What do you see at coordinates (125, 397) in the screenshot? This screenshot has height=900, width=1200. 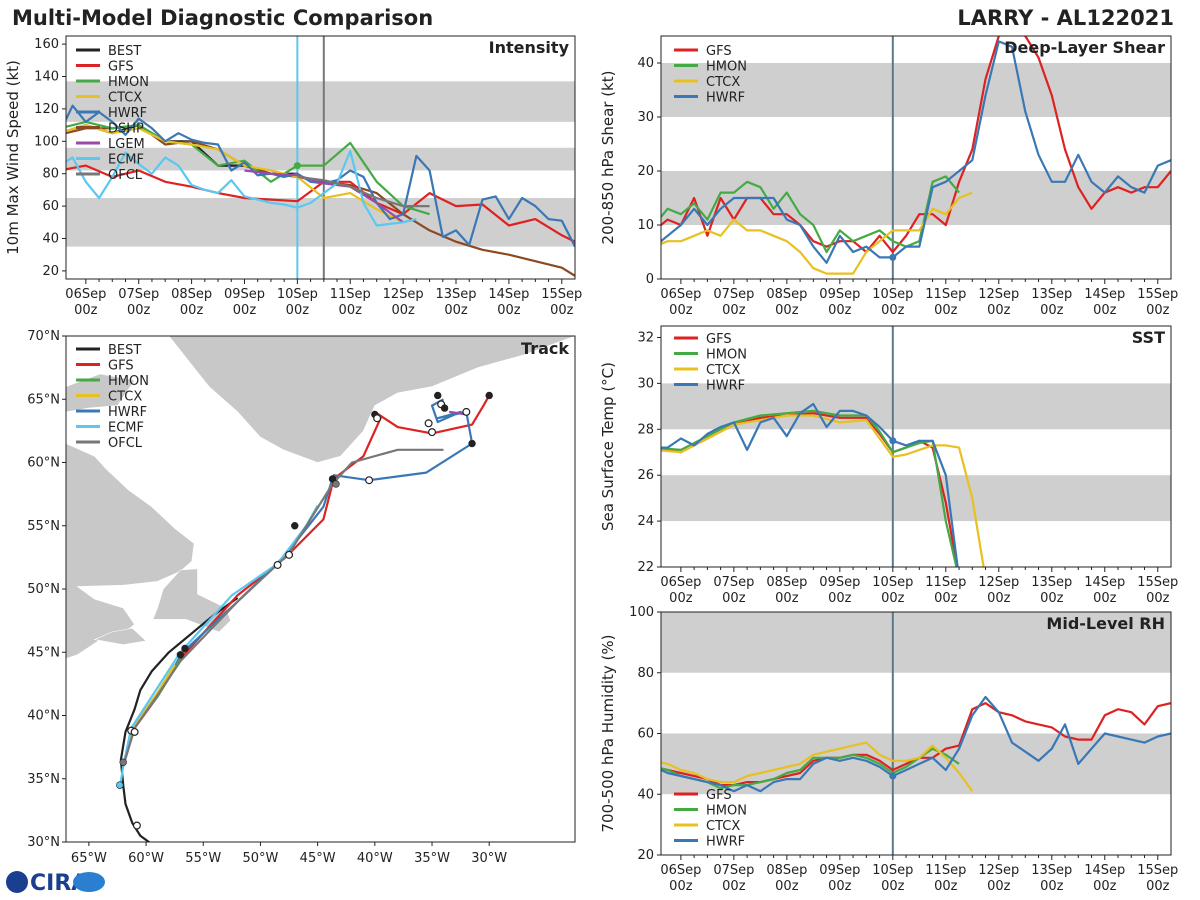 I see `track-legend-label: CTCX` at bounding box center [125, 397].